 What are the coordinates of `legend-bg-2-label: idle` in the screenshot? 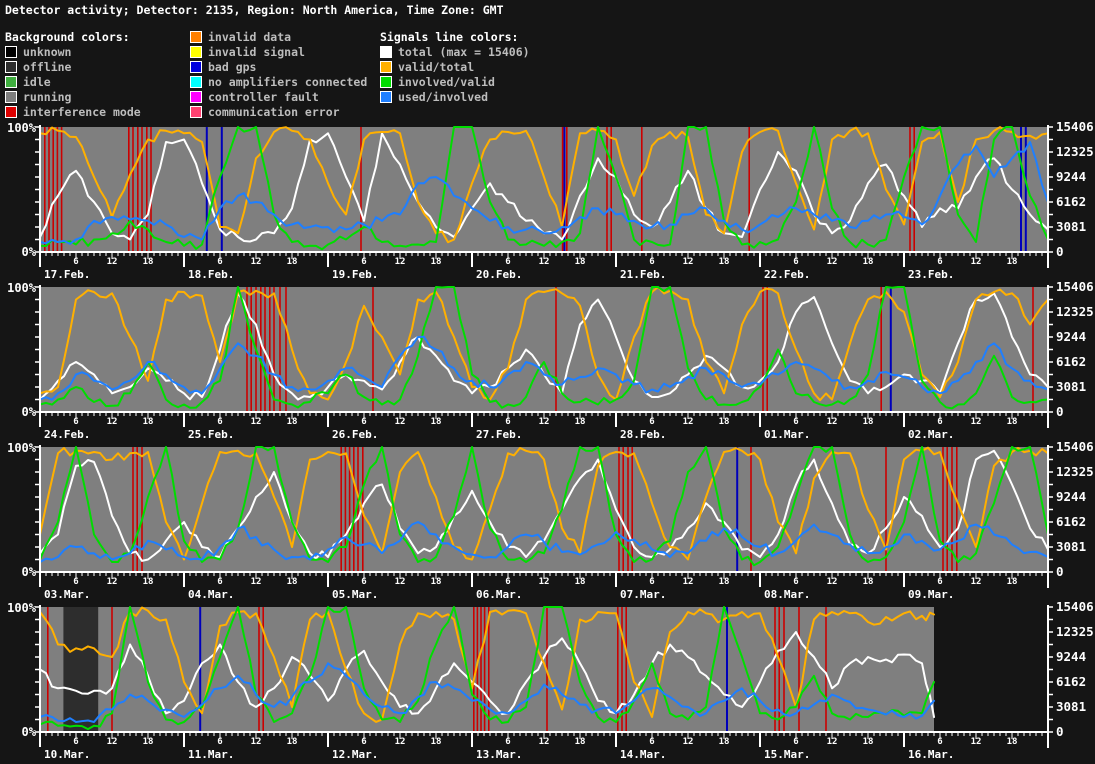 It's located at (37, 81).